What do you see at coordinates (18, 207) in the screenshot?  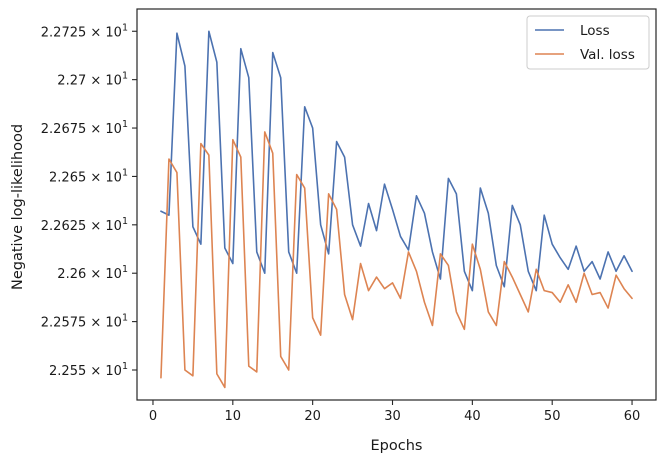 I see `y-axis-label: Negative log-likelihood` at bounding box center [18, 207].